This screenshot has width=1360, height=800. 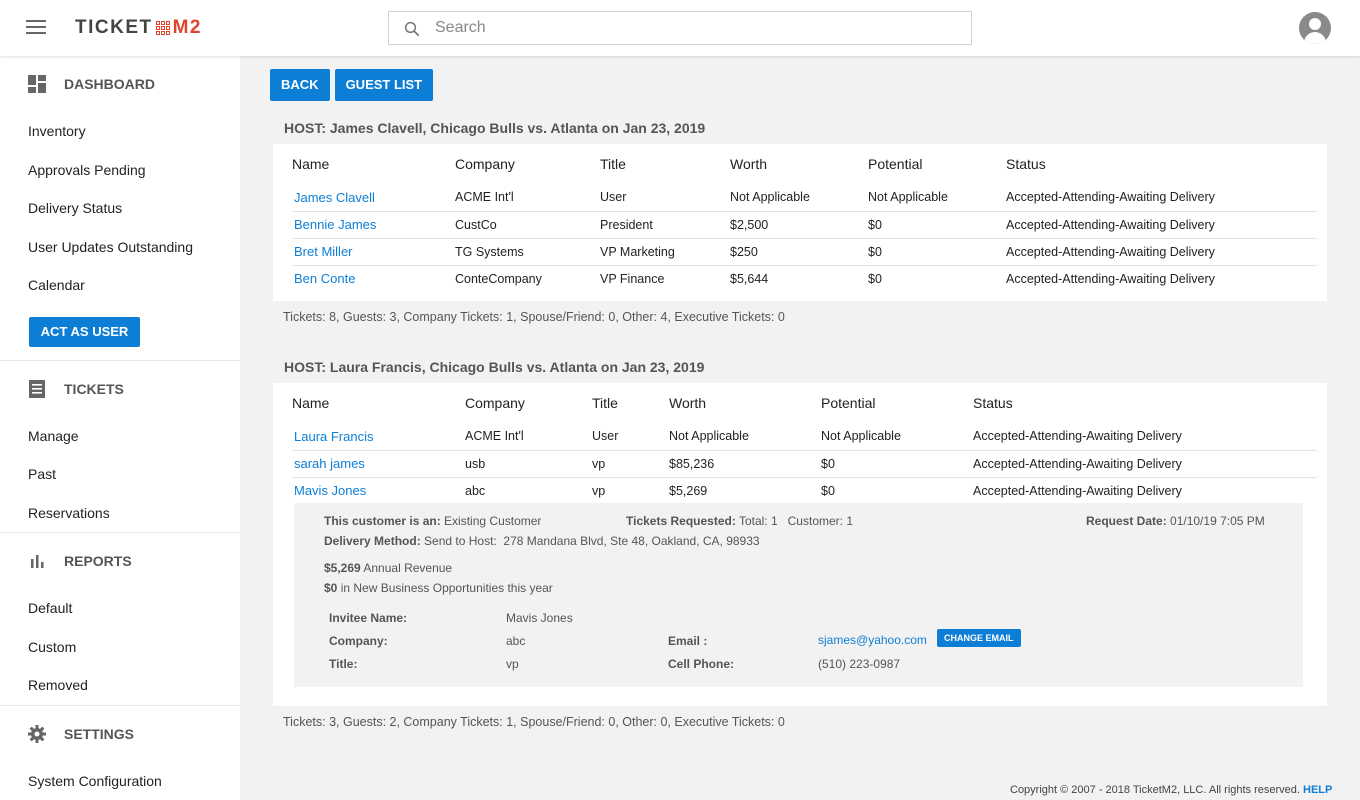 I want to click on sidebar-item-custom: Custom, so click(x=52, y=646).